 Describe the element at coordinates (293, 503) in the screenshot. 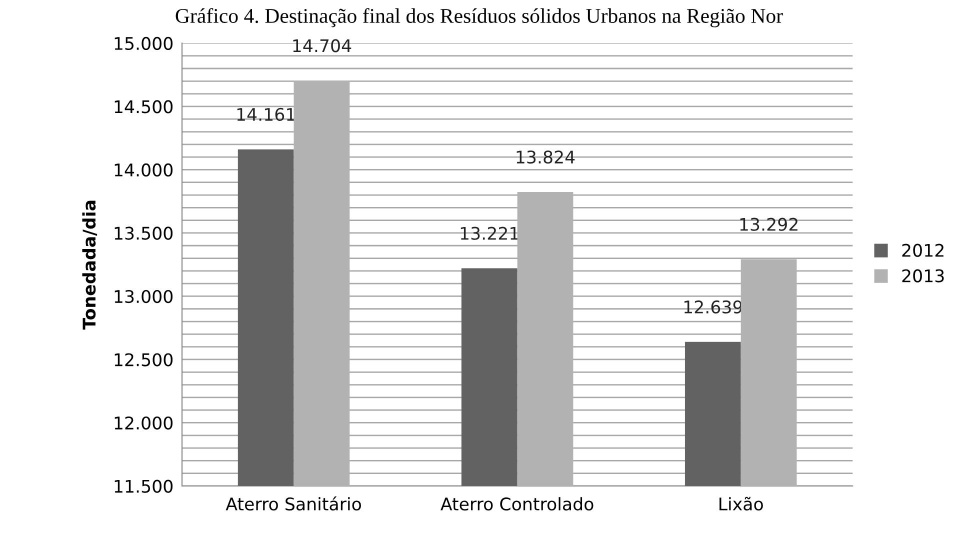

I see `x-tick-label: Aterro Sanitário` at that location.